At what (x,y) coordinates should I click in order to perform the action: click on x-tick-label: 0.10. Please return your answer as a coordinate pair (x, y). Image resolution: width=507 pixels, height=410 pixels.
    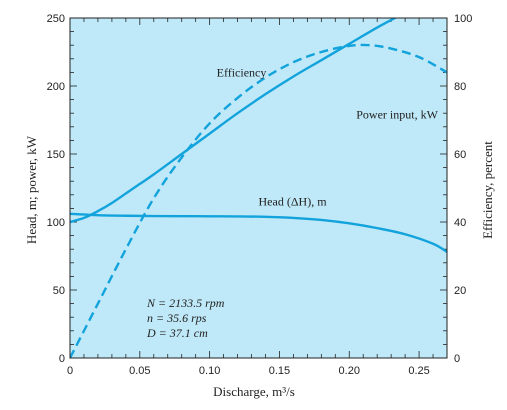
    Looking at the image, I should click on (209, 371).